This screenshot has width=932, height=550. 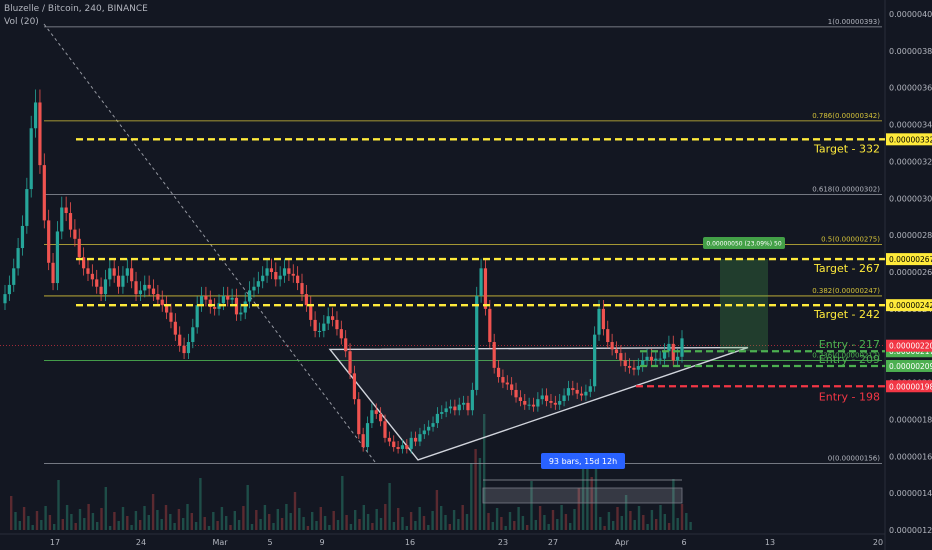 What do you see at coordinates (269, 542) in the screenshot?
I see `x-tick-label: 5` at bounding box center [269, 542].